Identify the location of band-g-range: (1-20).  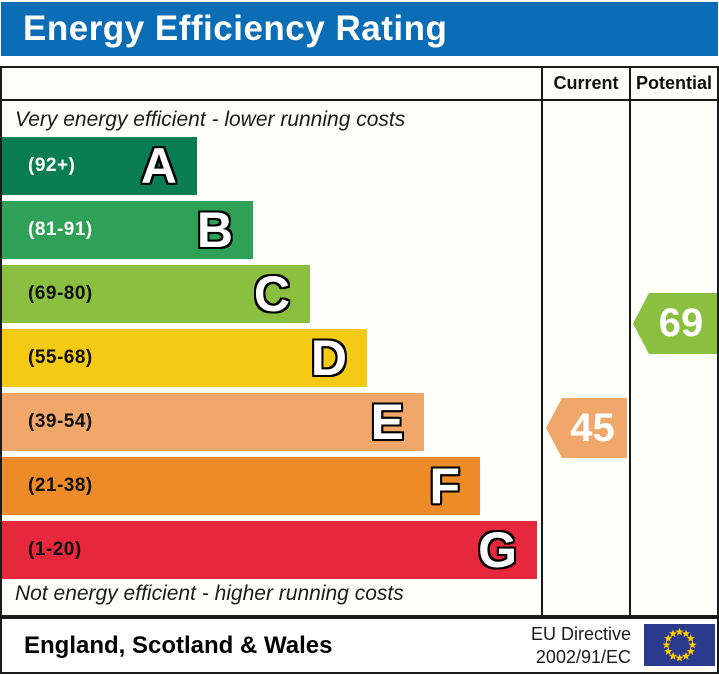
(55, 549).